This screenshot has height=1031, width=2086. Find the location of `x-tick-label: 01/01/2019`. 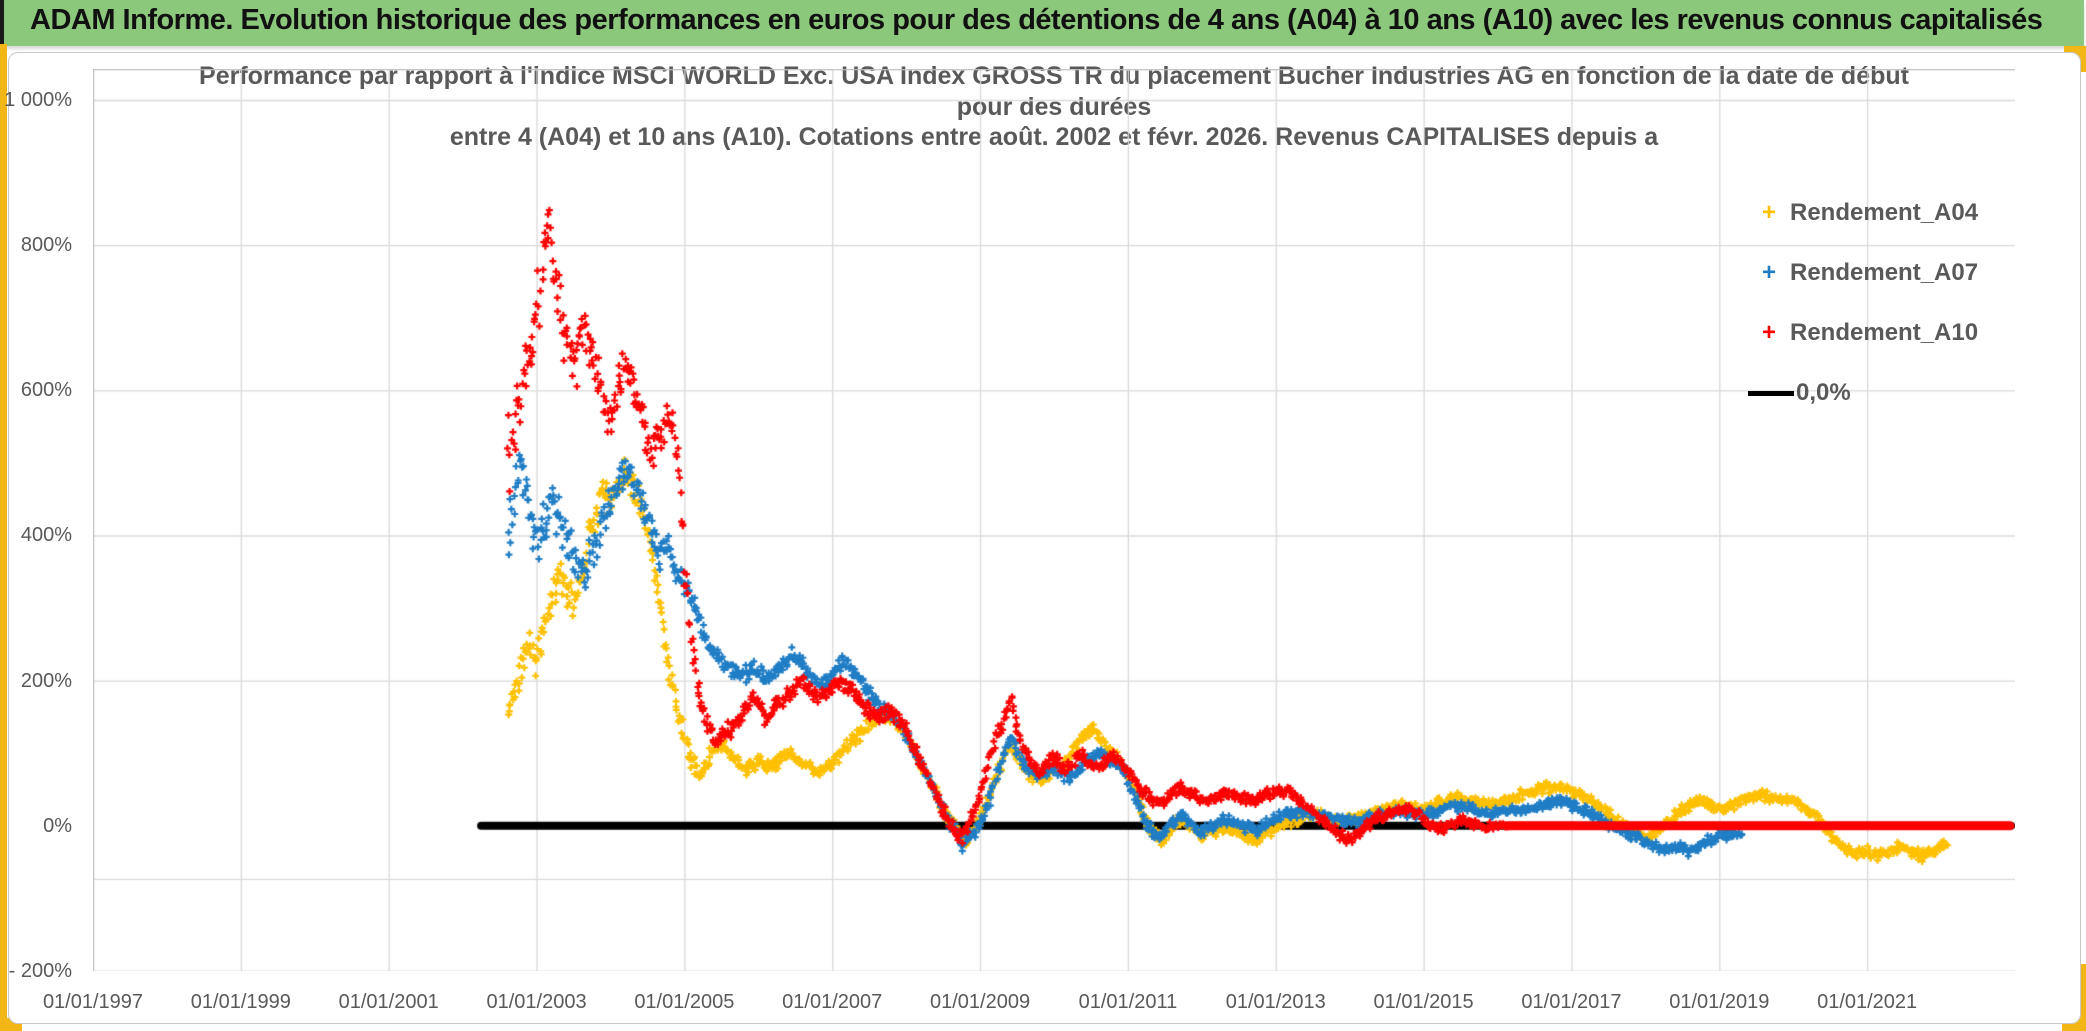

x-tick-label: 01/01/2019 is located at coordinates (1719, 1002).